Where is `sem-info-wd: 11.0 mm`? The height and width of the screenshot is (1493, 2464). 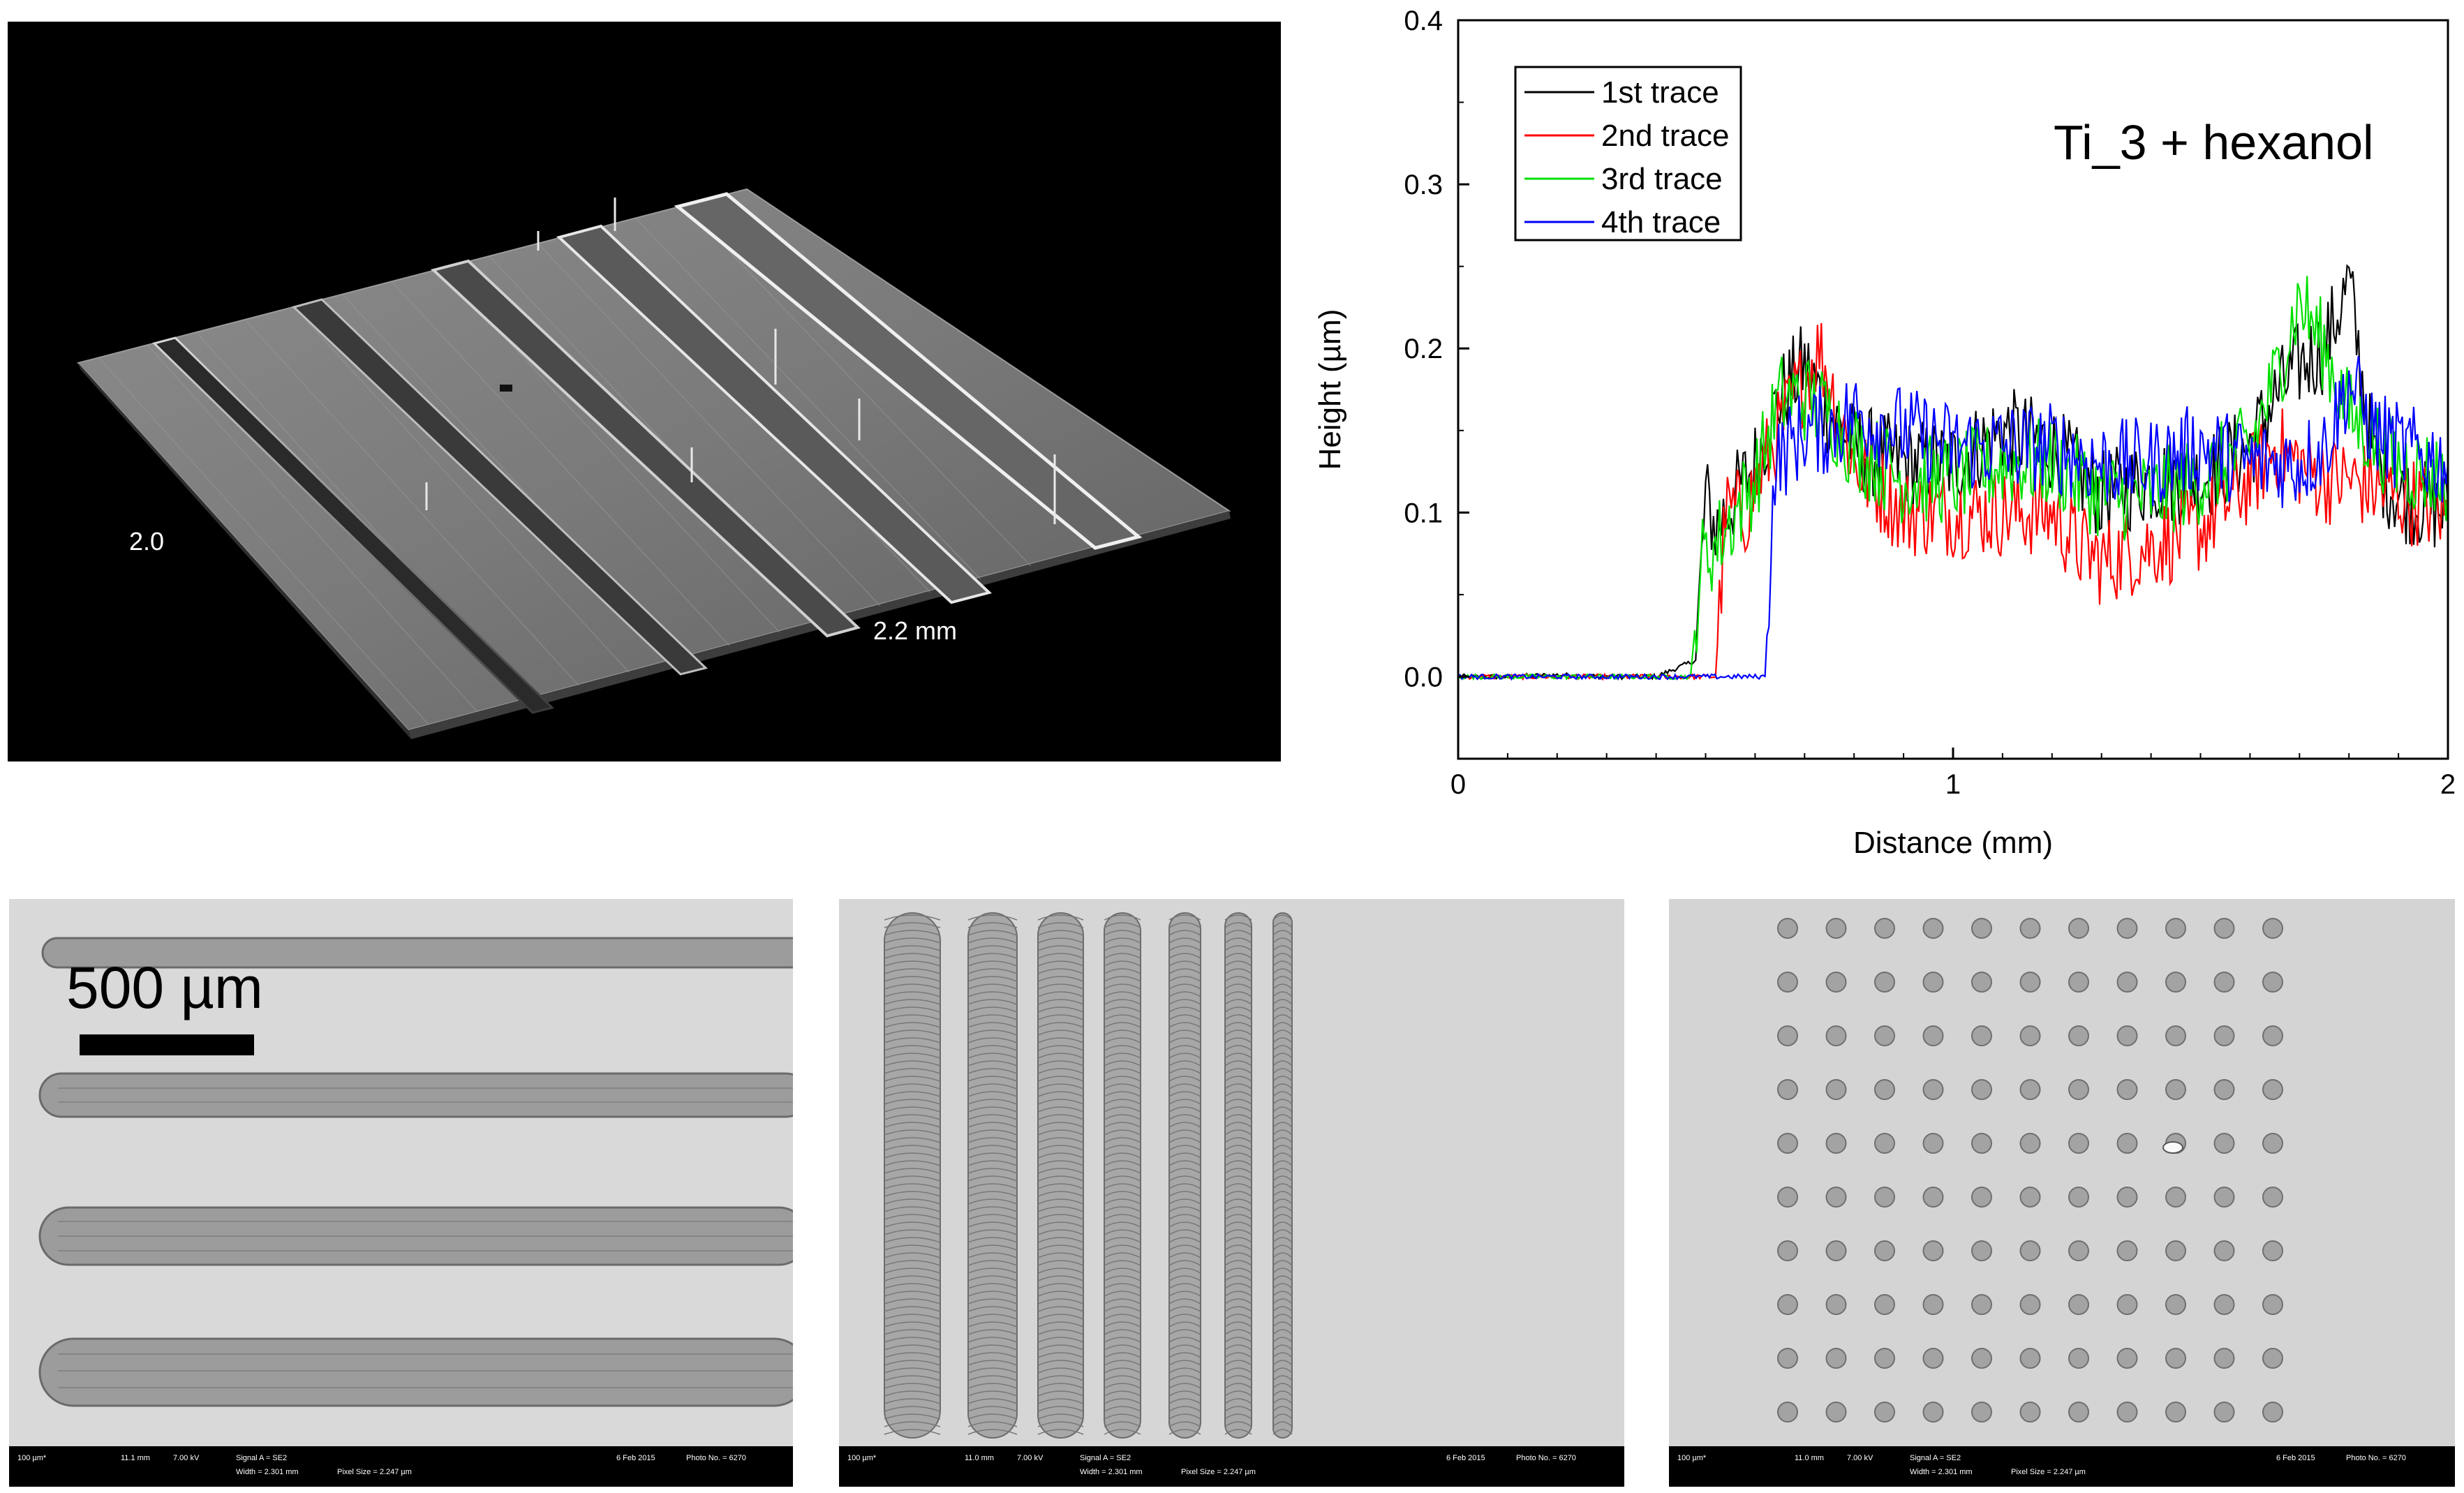
sem-info-wd: 11.0 mm is located at coordinates (1809, 1458).